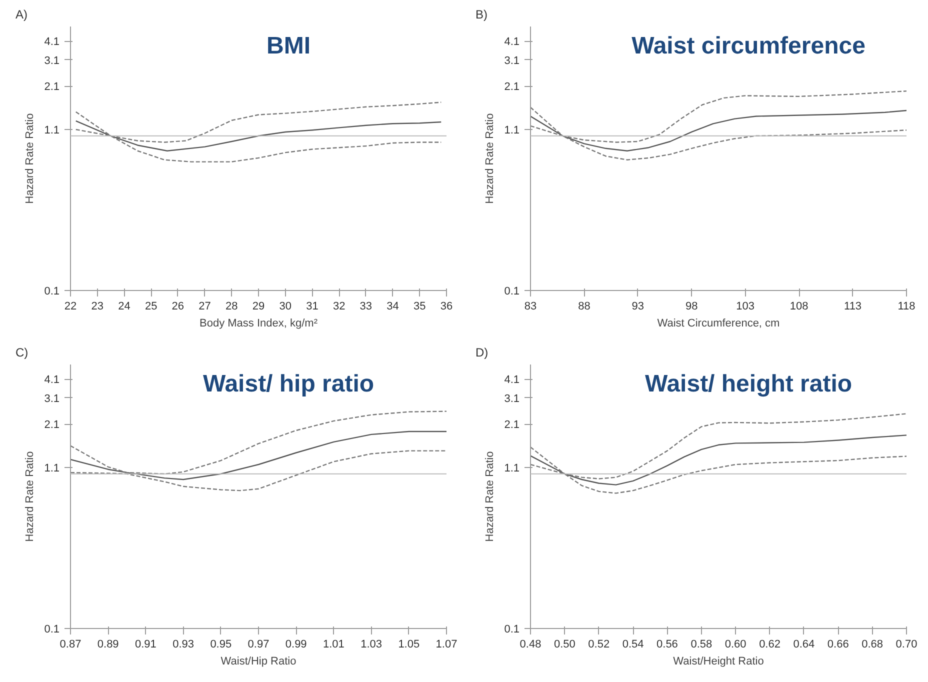 Image resolution: width=928 pixels, height=682 pixels. Describe the element at coordinates (259, 324) in the screenshot. I see `x-axis-title: Body Mass Index, kg/m²` at that location.